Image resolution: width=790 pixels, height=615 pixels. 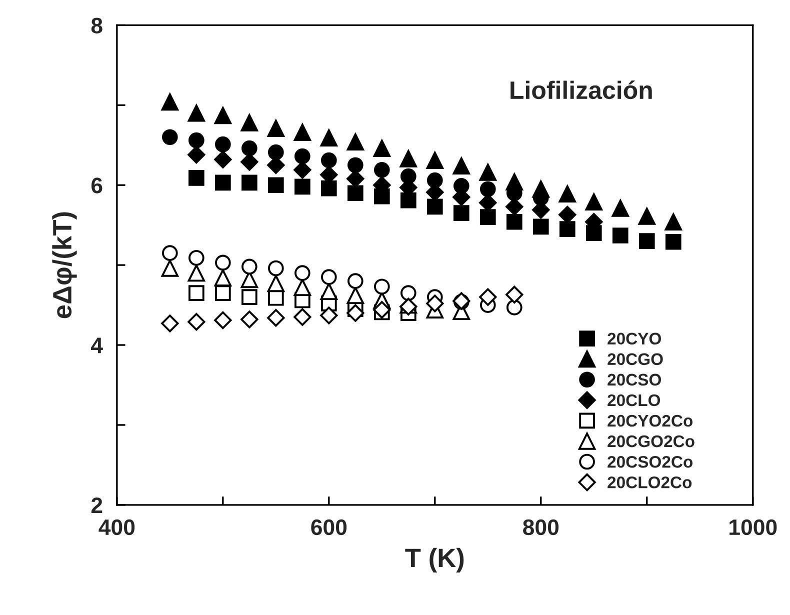 I want to click on annotation: Liofilización, so click(x=581, y=90).